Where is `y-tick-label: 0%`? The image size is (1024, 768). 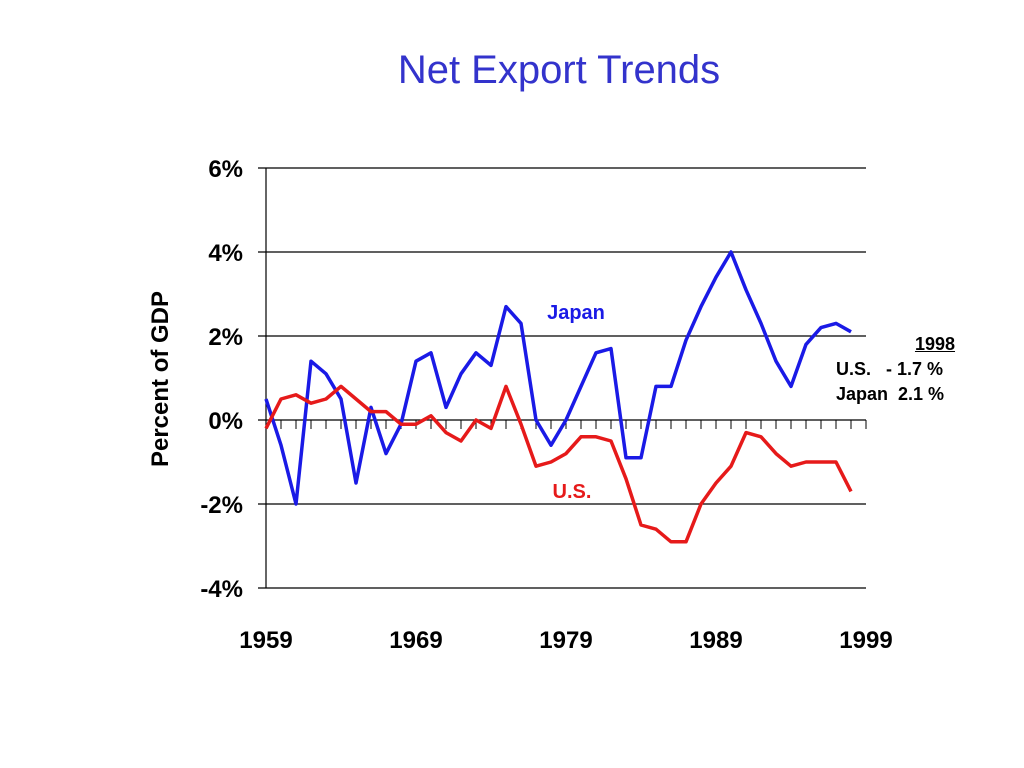 y-tick-label: 0% is located at coordinates (225, 421).